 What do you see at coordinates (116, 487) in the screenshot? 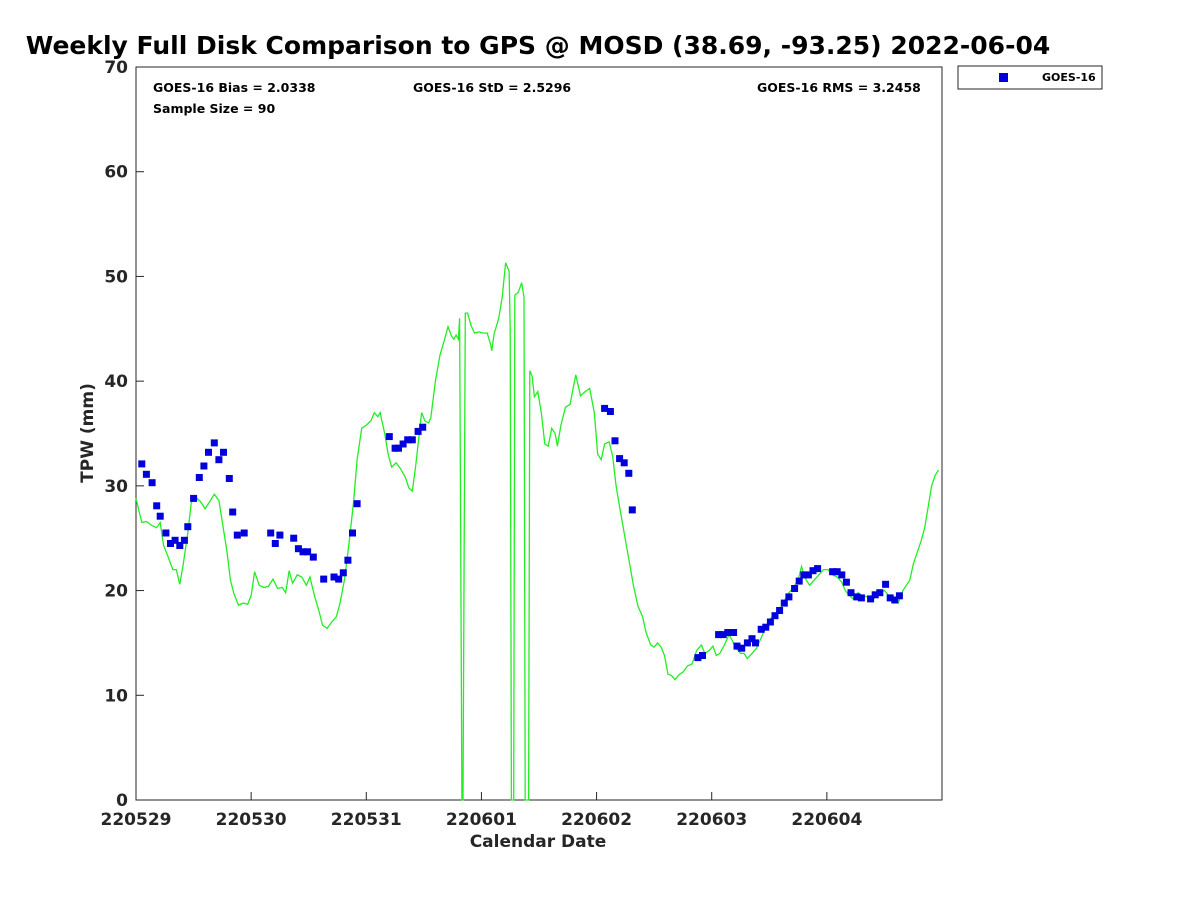
I see `y-tick-label-30: 30` at bounding box center [116, 487].